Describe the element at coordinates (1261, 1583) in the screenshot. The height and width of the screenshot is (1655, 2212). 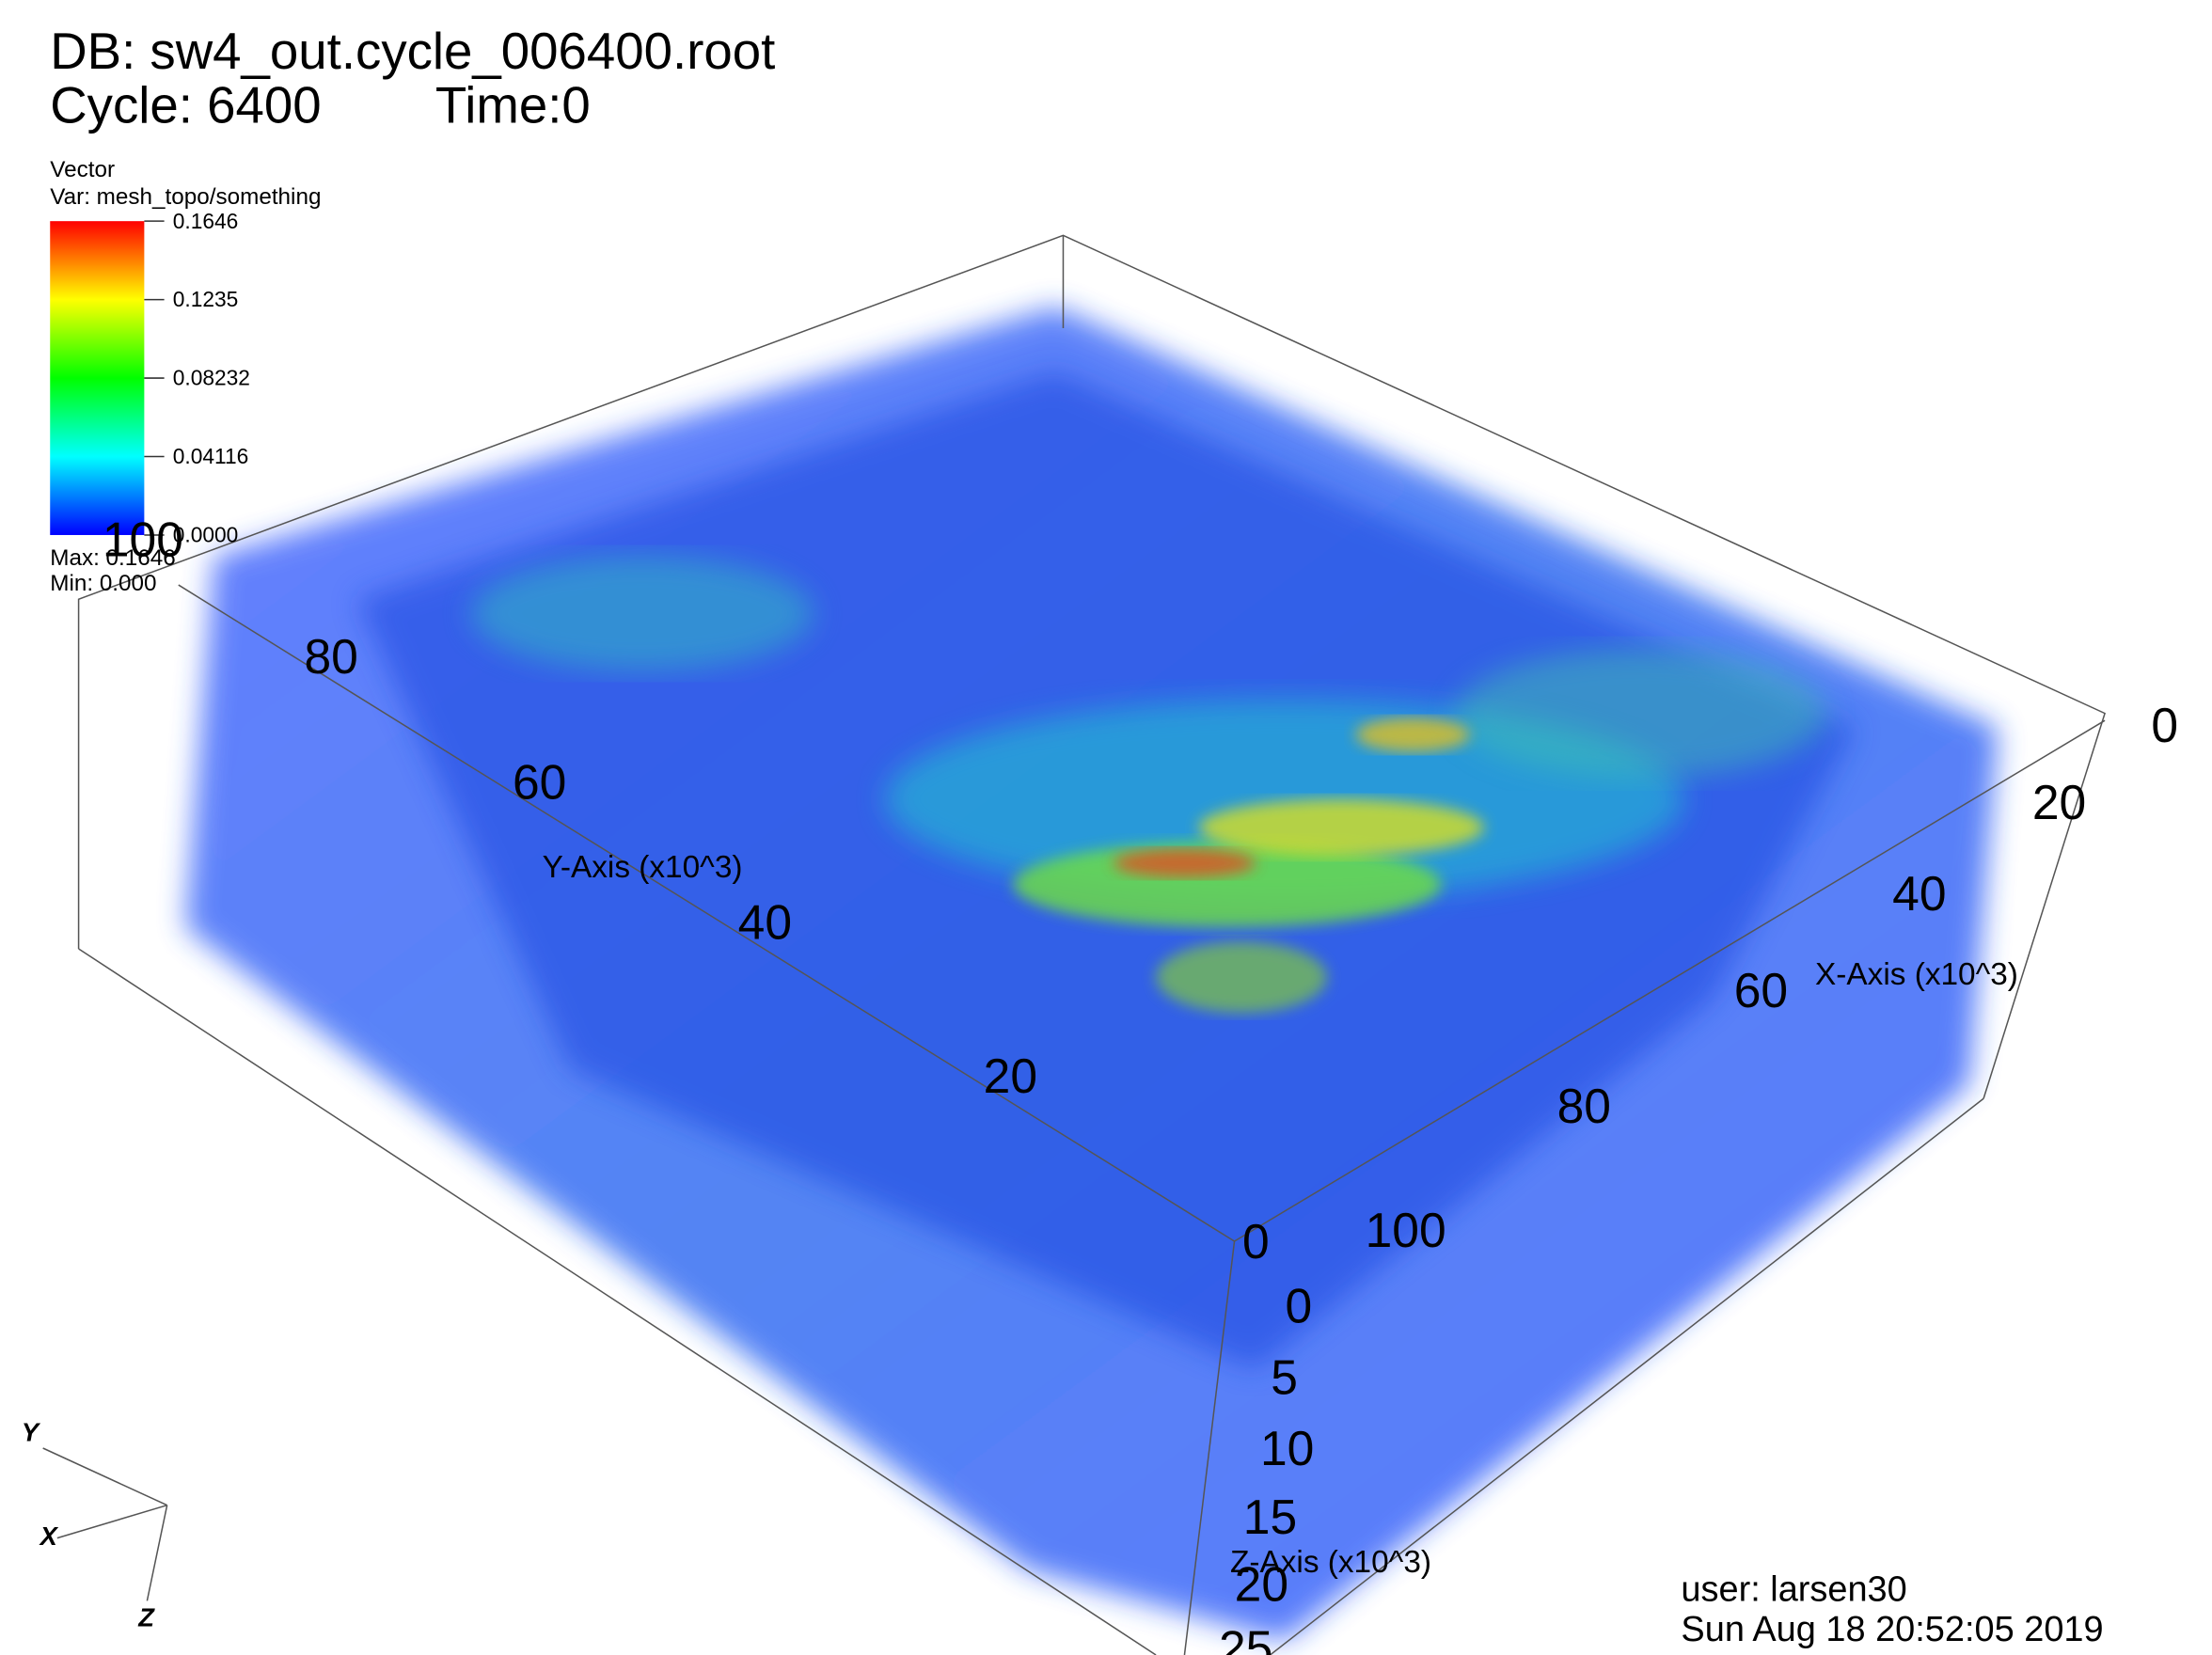
I see `z-tick-label: 20` at that location.